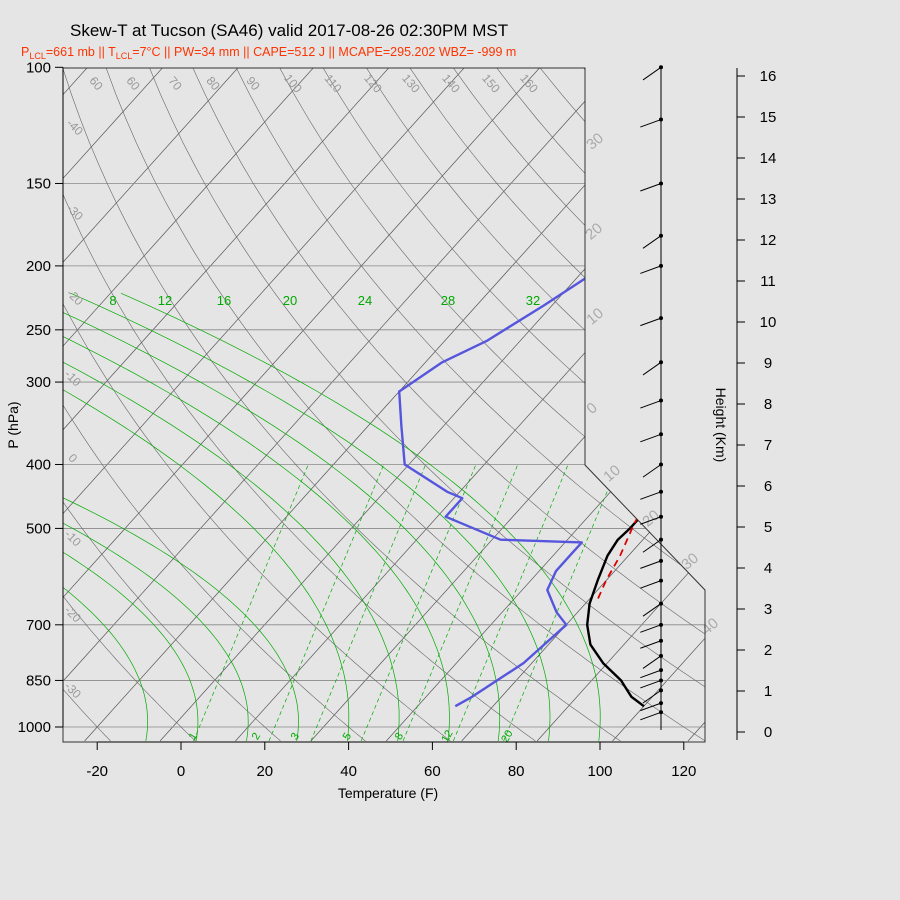 Image resolution: width=900 pixels, height=900 pixels. I want to click on height-tick-label: 9, so click(768, 363).